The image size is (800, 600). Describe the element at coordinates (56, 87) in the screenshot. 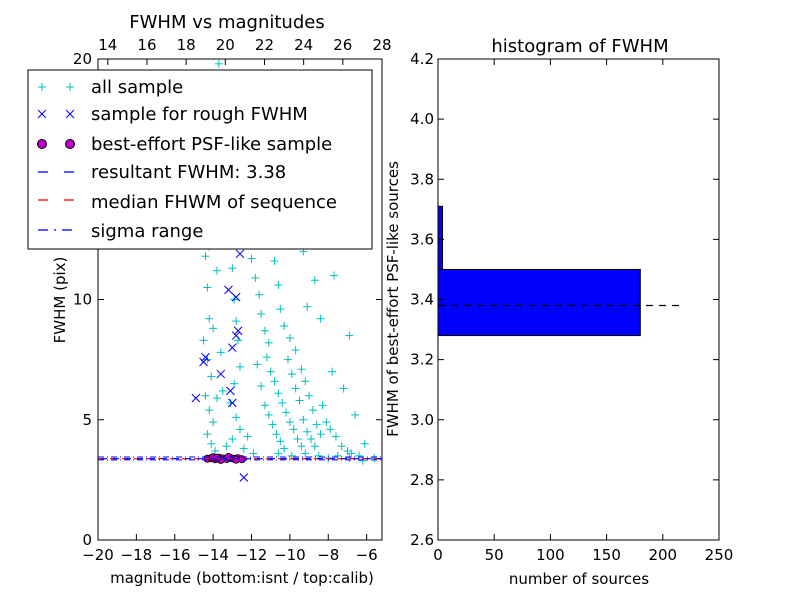

I see `legend-marker-plus` at that location.